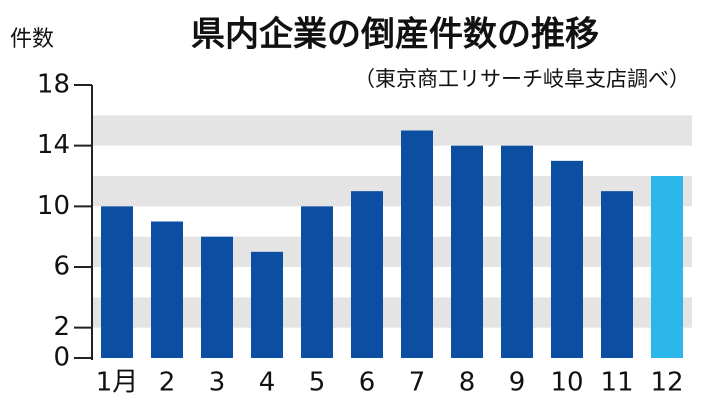 The width and height of the screenshot is (711, 400). I want to click on x-tick-label: 1月, so click(117, 383).